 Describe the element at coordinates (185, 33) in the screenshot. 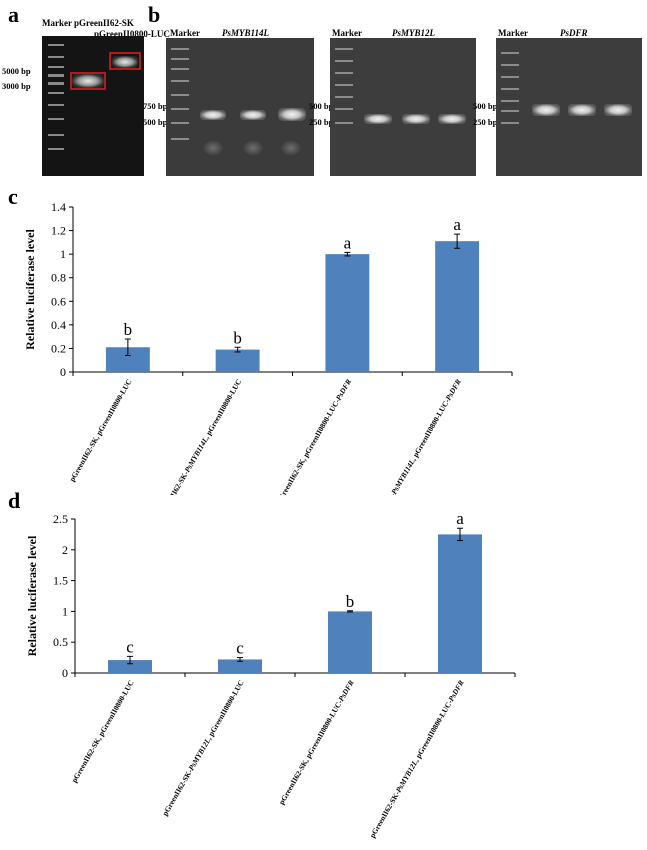

I see `gel-b1-marker-label: Marker` at that location.